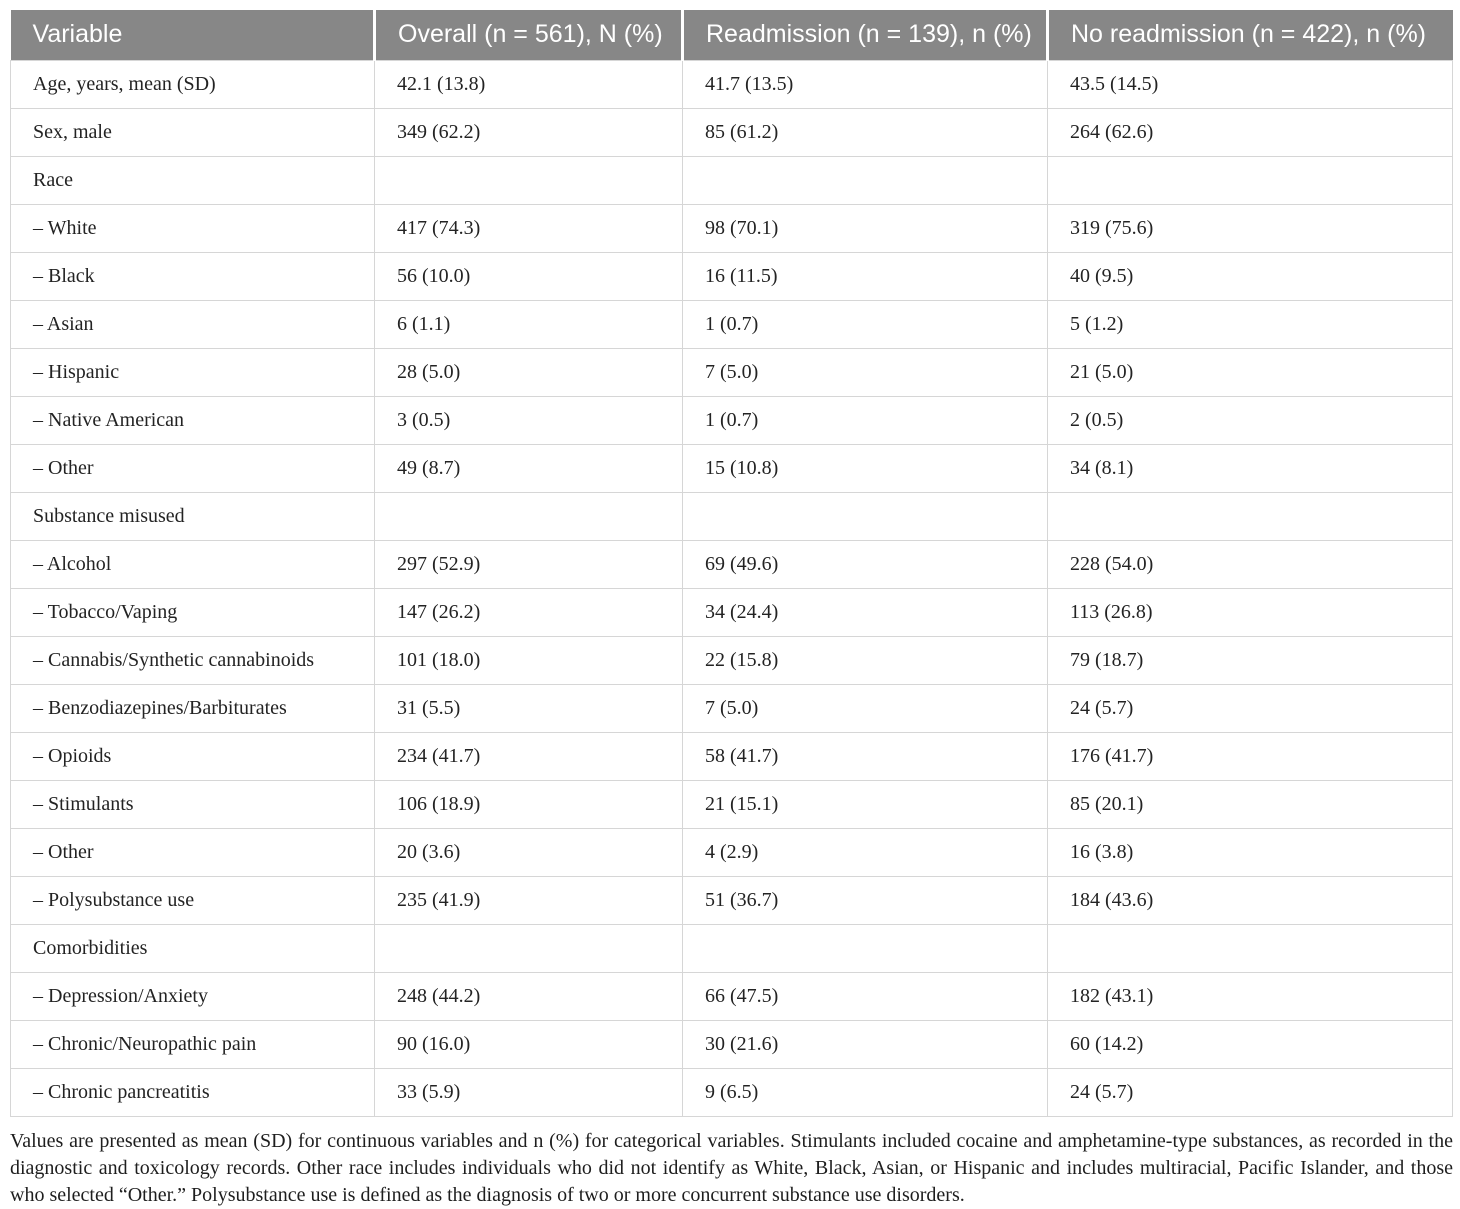 This screenshot has width=1460, height=1209. I want to click on cell-overall: 297 (52.9), so click(528, 564).